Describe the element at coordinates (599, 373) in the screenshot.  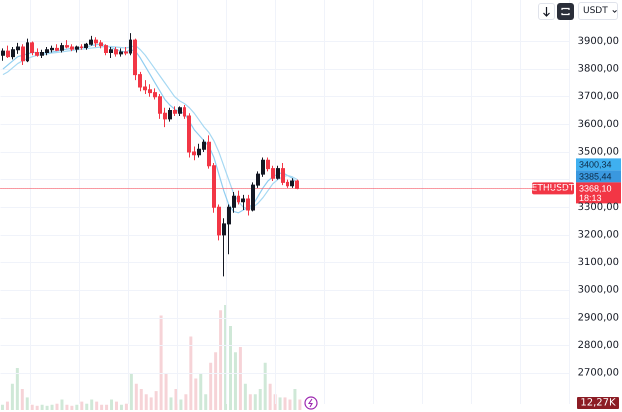
I see `y-tick-label: 2700,00` at that location.